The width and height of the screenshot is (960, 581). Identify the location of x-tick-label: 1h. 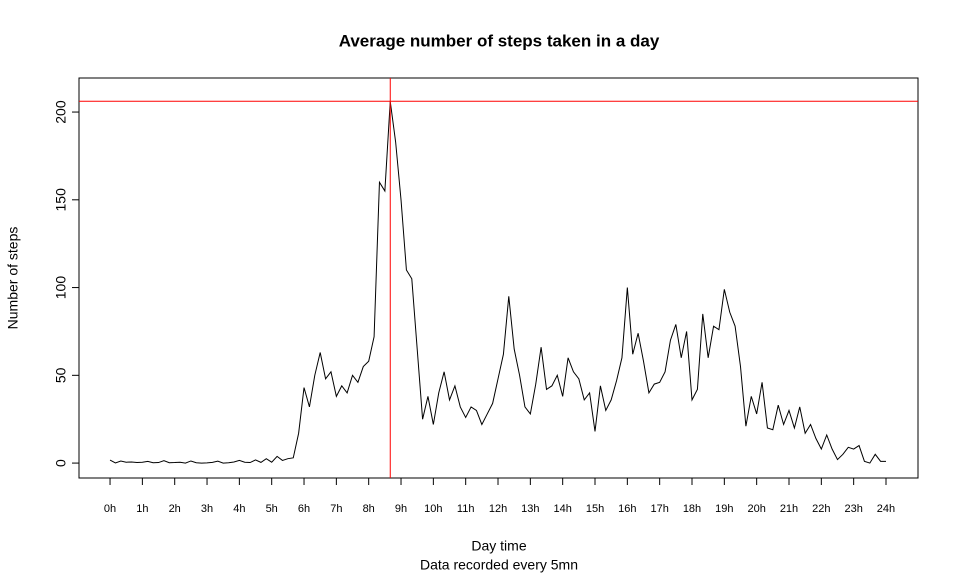
(142, 509).